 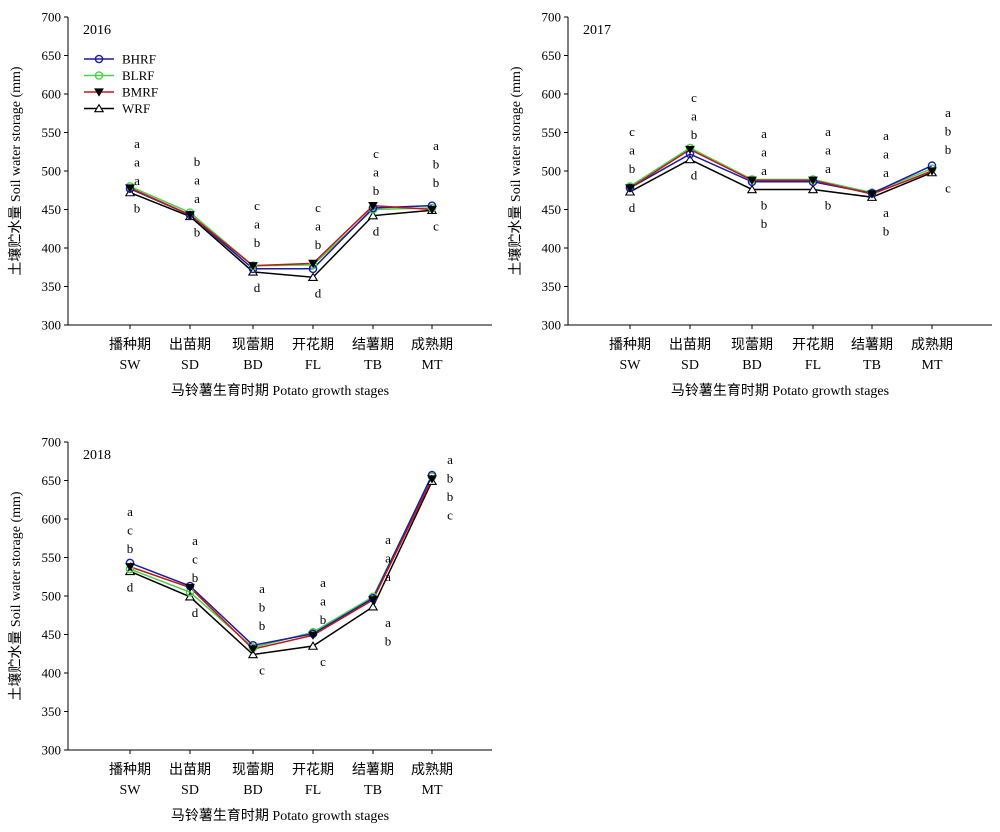 I want to click on x-category-cn: 播种期, so click(x=630, y=345).